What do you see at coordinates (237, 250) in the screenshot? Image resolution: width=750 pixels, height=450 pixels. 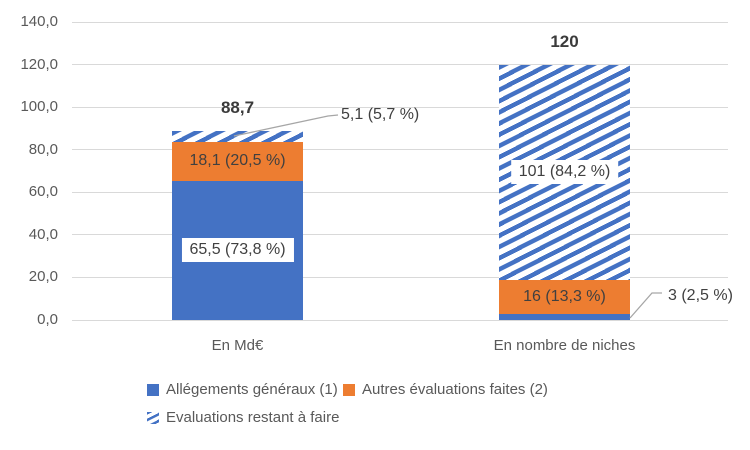 I see `segment-data-label: 65,5 (73,8 %)` at bounding box center [237, 250].